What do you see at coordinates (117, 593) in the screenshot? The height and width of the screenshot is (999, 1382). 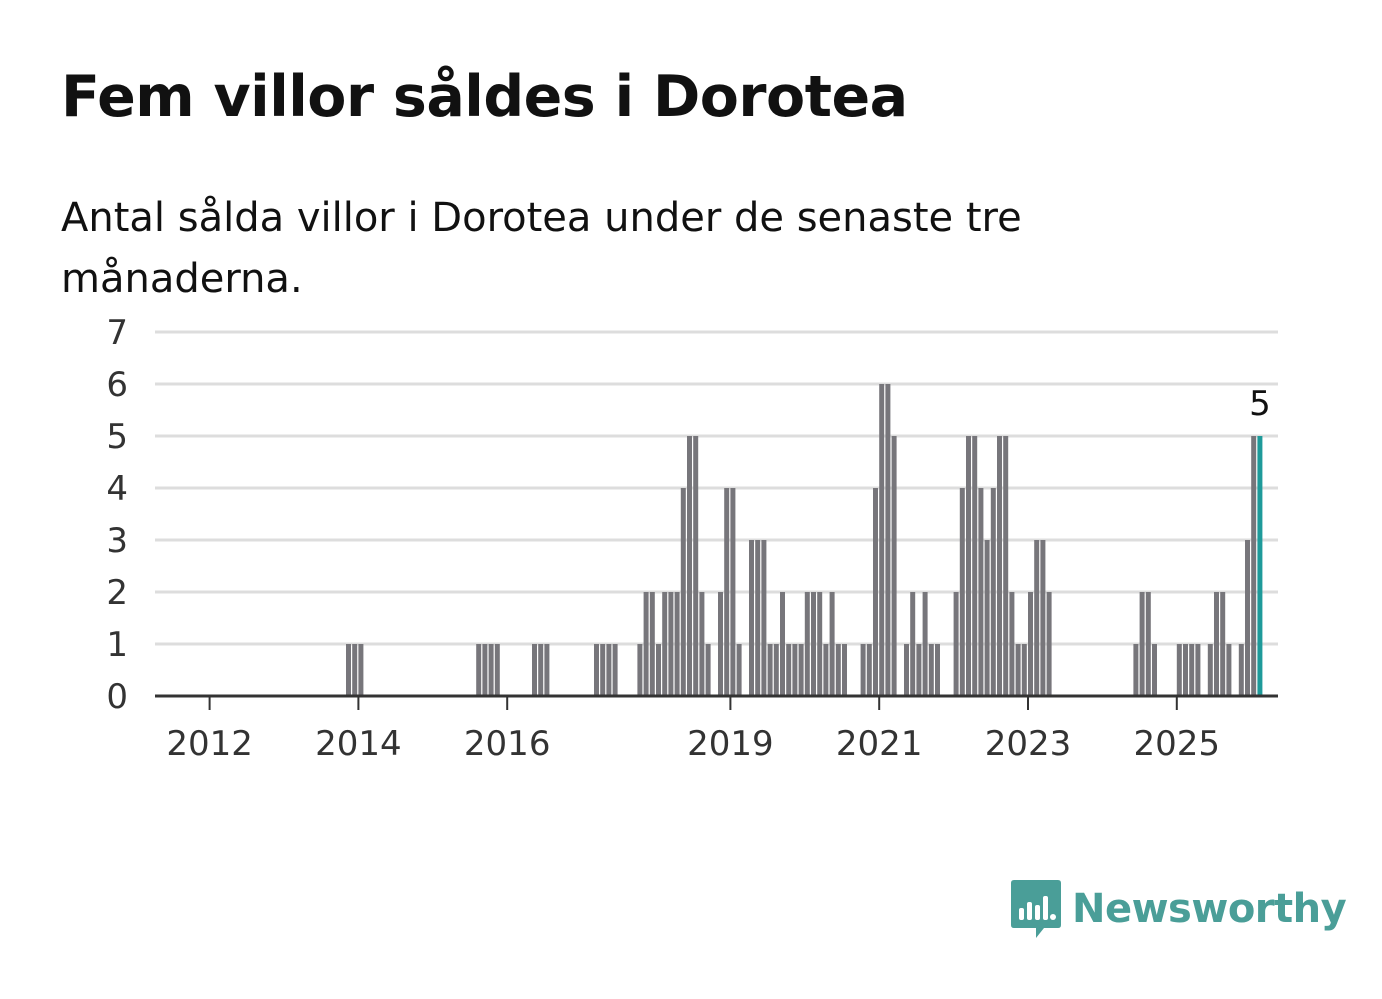 I see `y-tick-label: 2` at bounding box center [117, 593].